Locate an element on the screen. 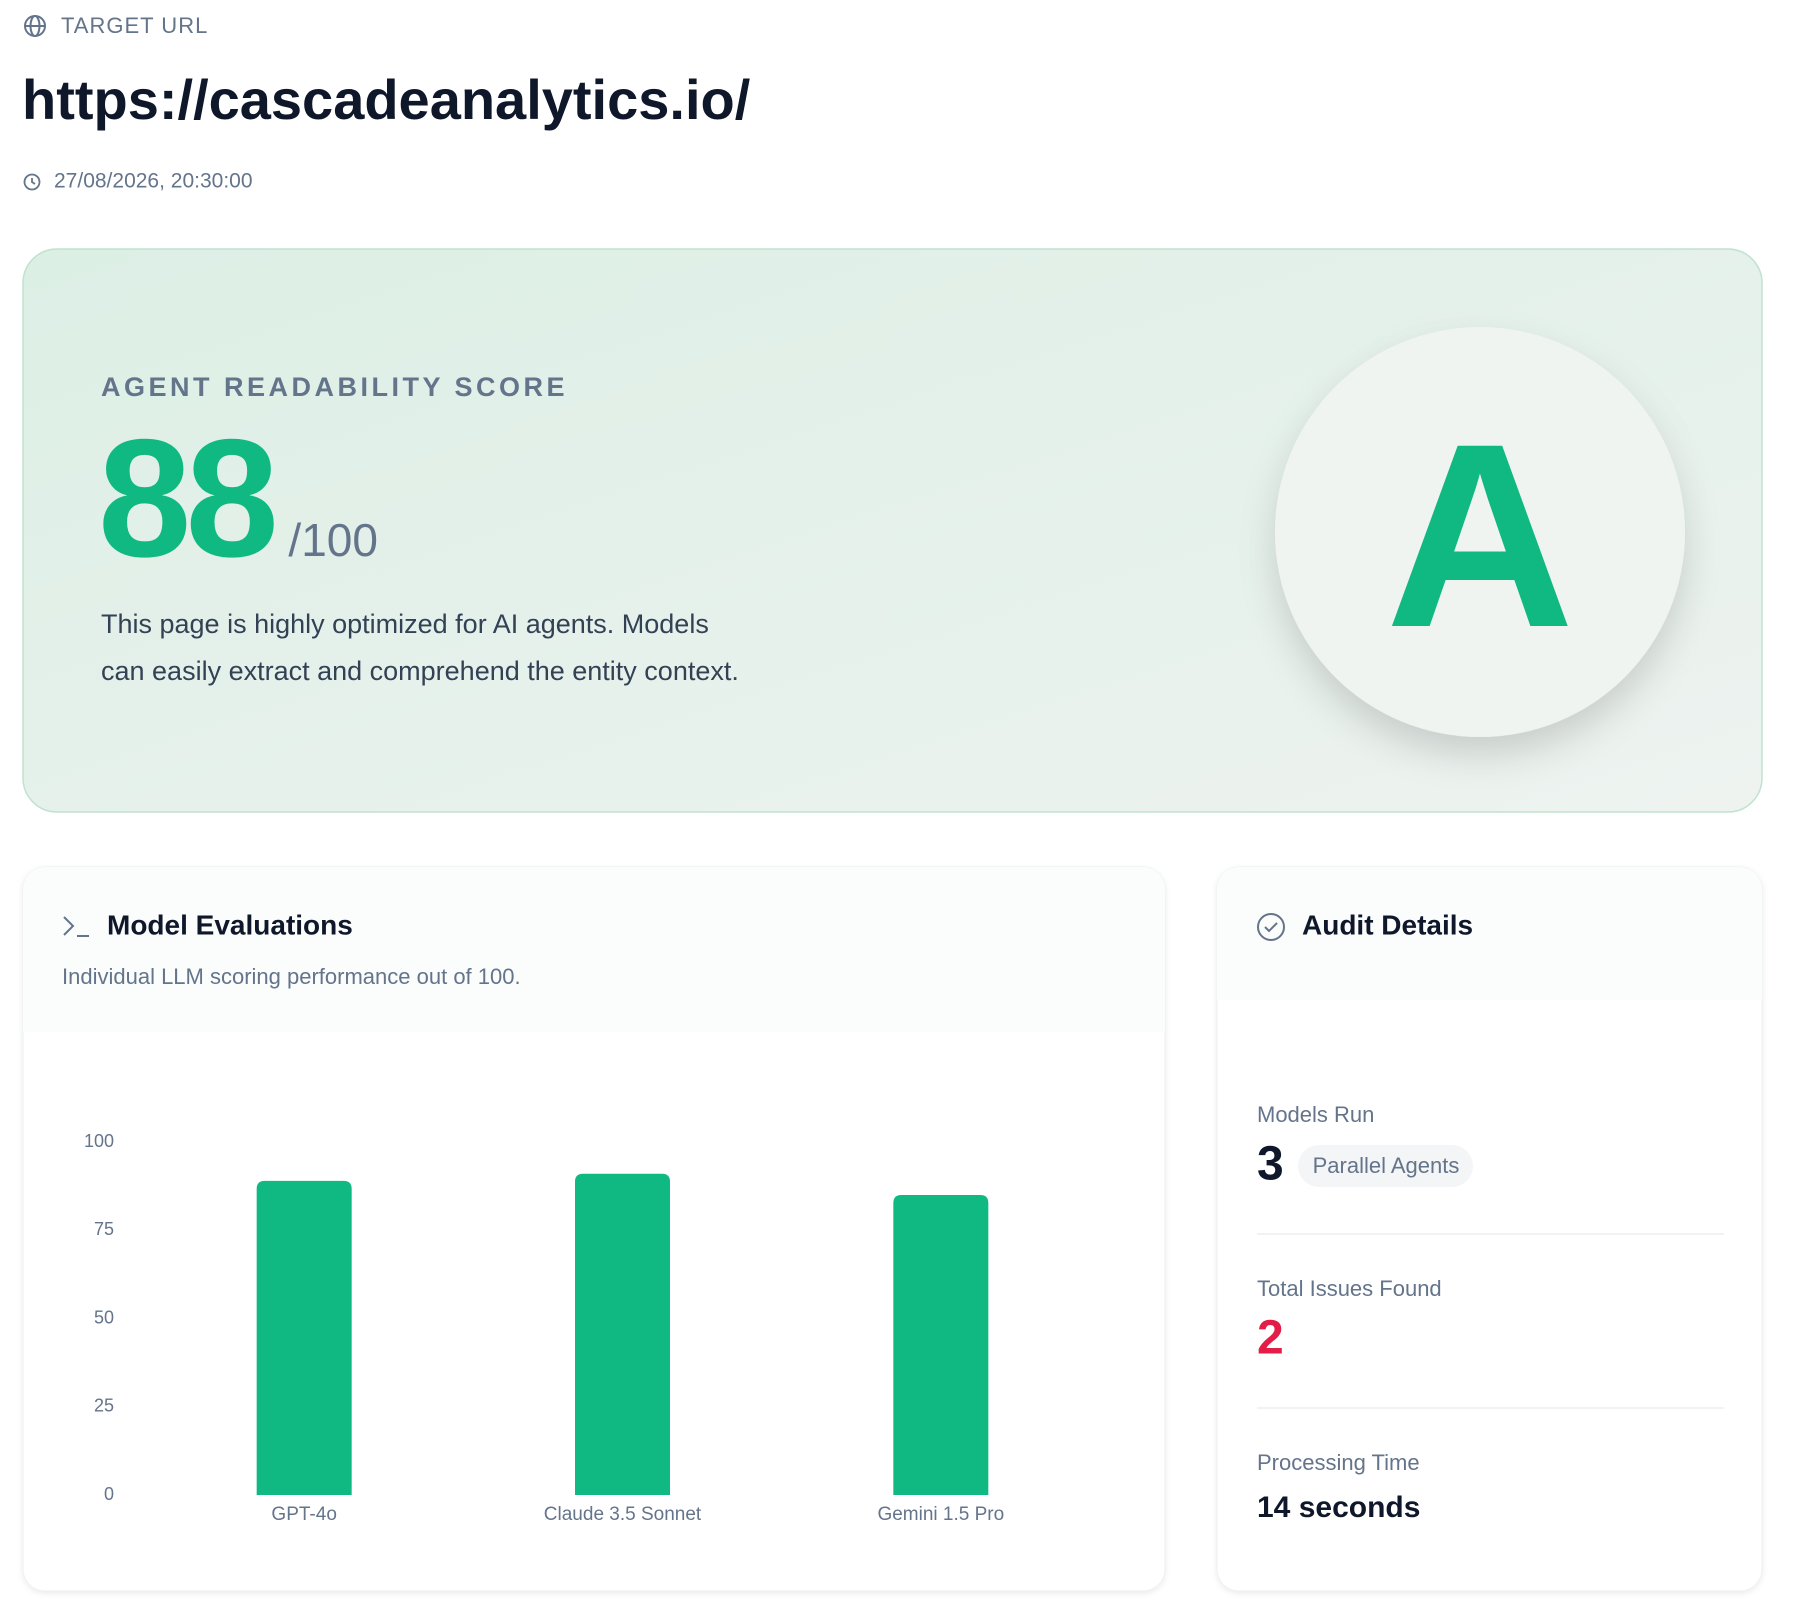 The width and height of the screenshot is (1802, 1611). y-tick-label: 50 is located at coordinates (104, 1317).